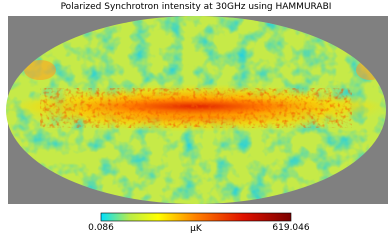 This screenshot has height=249, width=392. Describe the element at coordinates (196, 229) in the screenshot. I see `colorbar-unit: μK` at that location.